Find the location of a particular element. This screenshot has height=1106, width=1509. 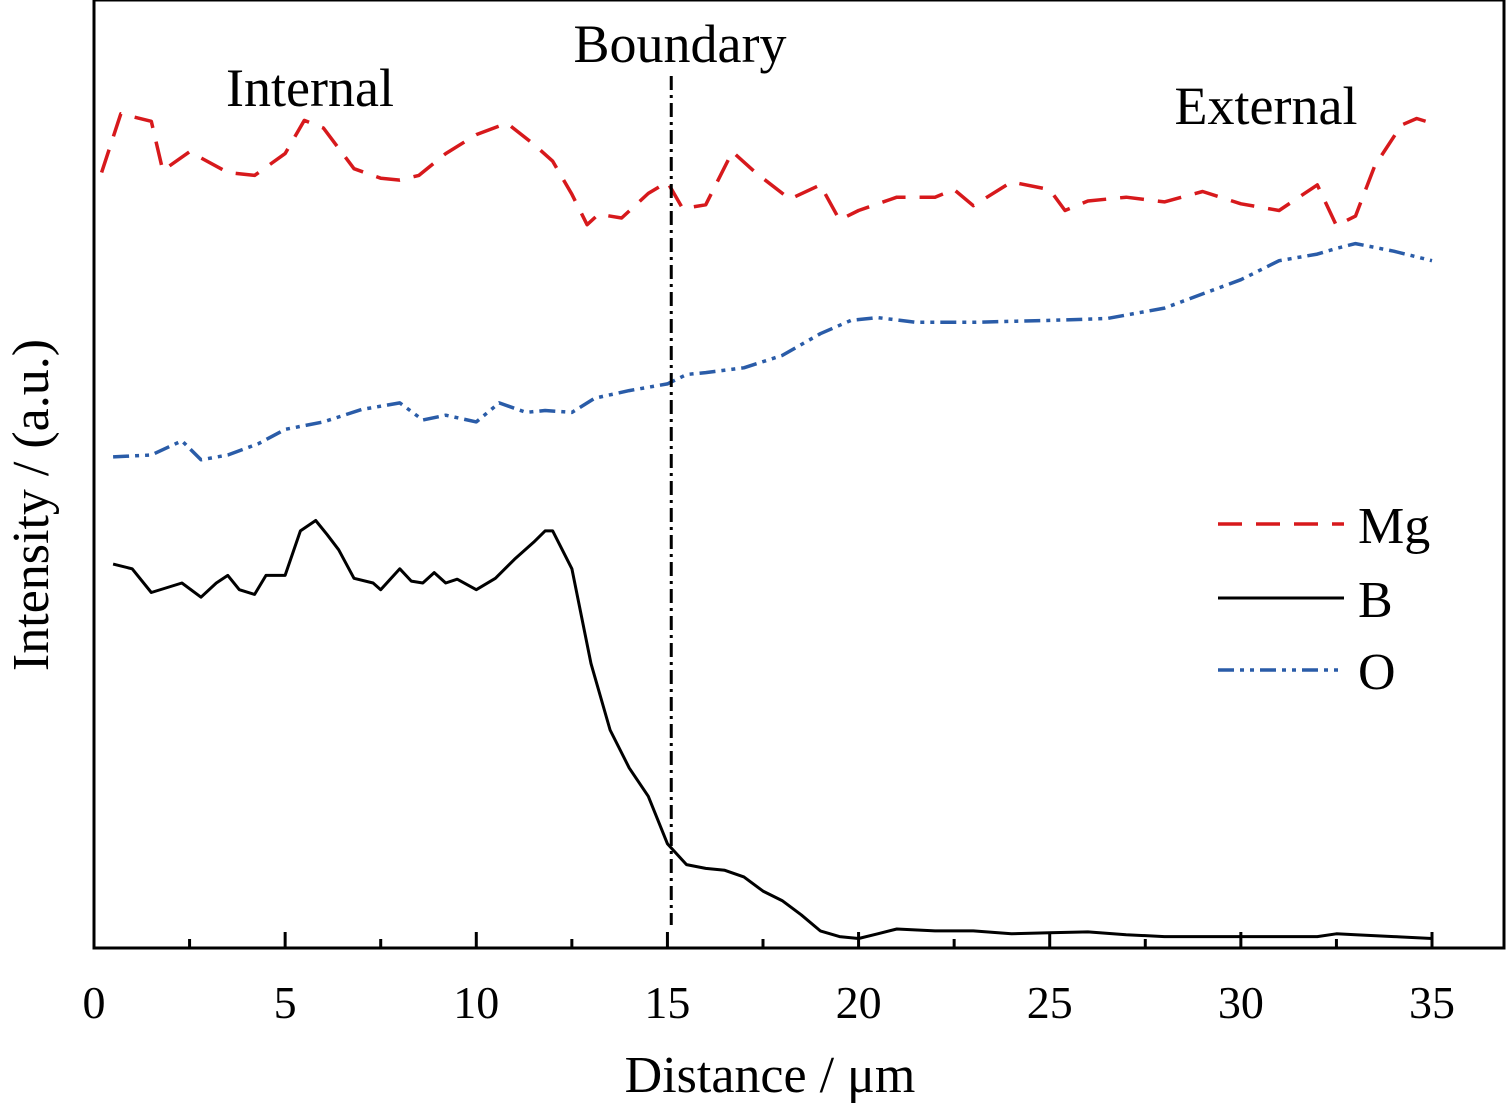

boundary-label: Boundary is located at coordinates (680, 44).